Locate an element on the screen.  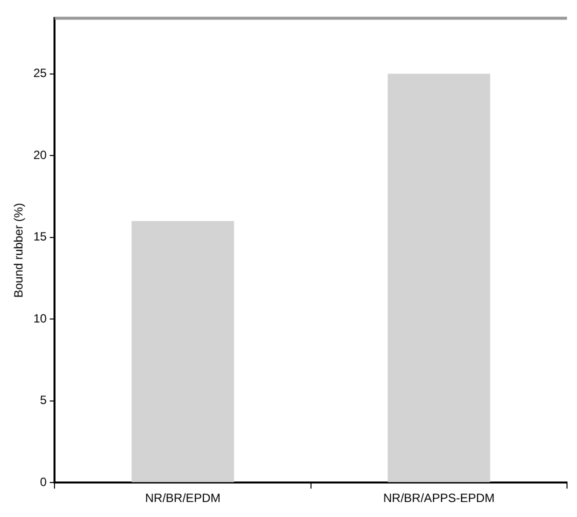
y-tick-label: 25 is located at coordinates (40, 73).